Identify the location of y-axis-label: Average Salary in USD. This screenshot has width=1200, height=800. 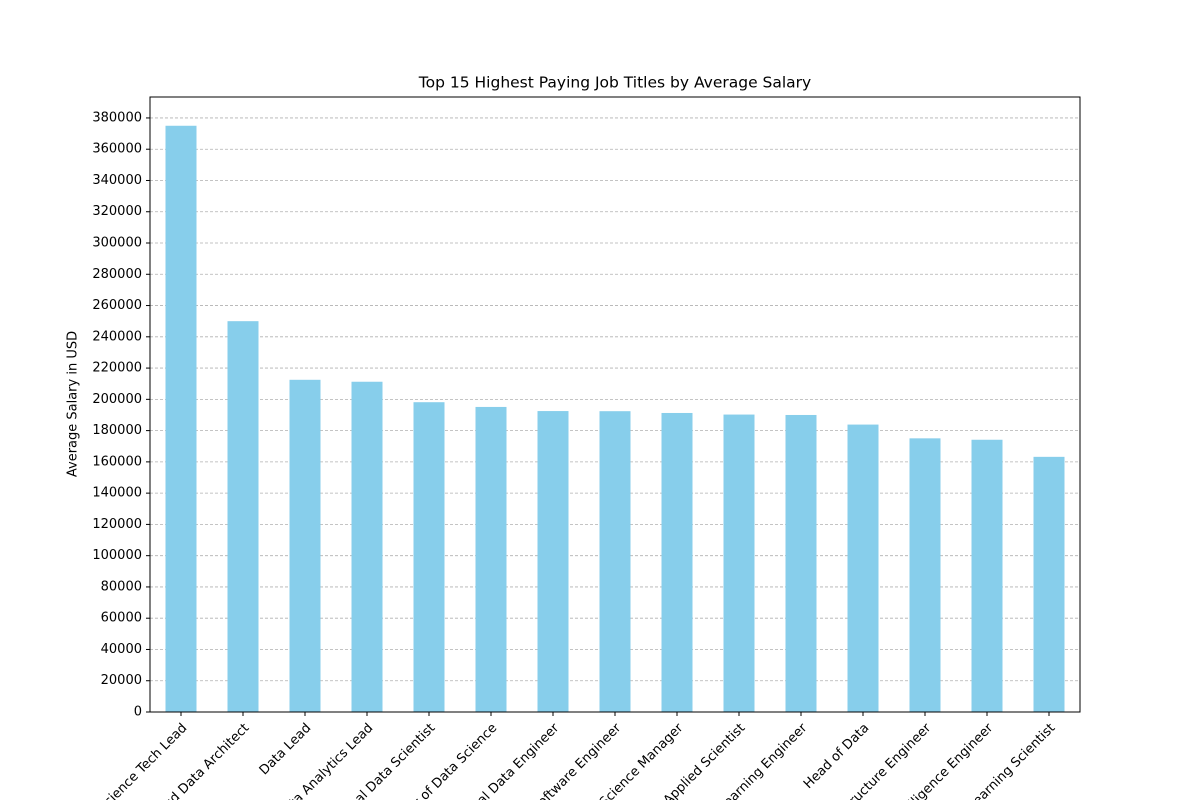
(73, 404).